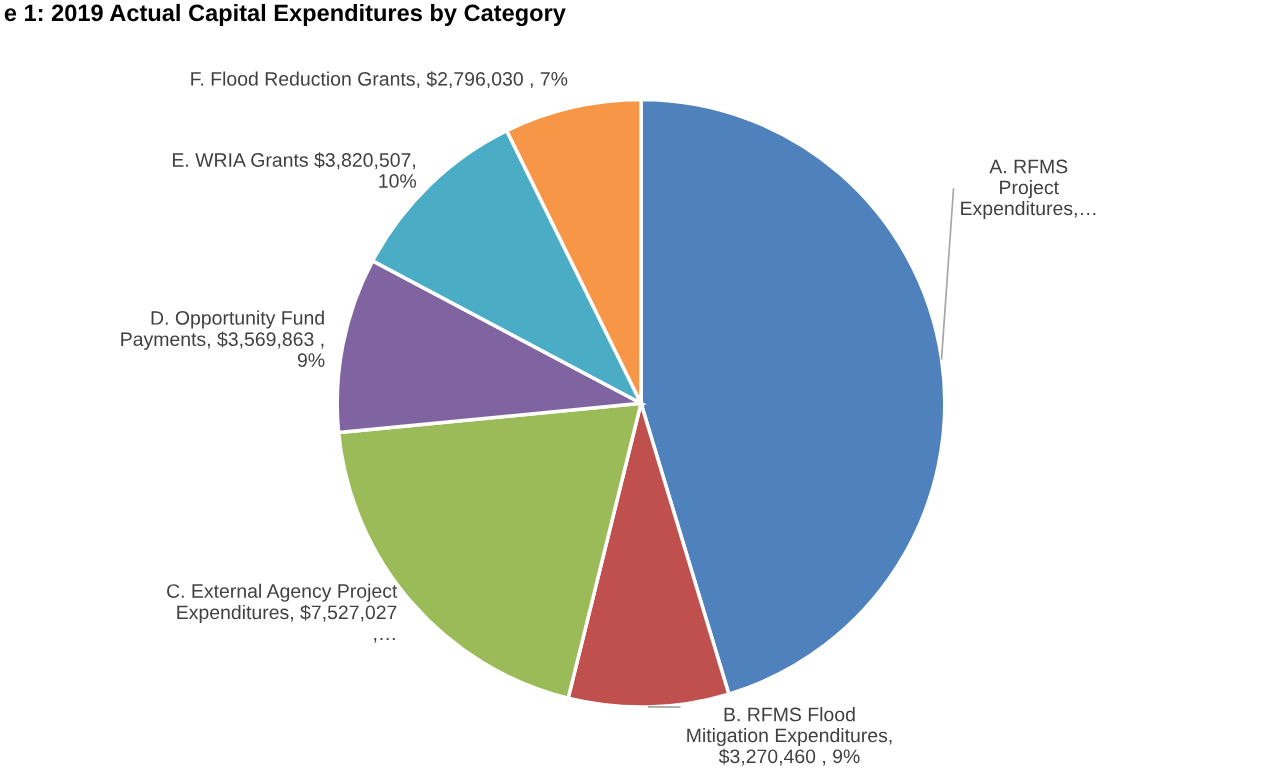  Describe the element at coordinates (789, 736) in the screenshot. I see `slice-label: B. RFMS Flood Mitigation Expenditures, $3,270,460 , 9%` at that location.